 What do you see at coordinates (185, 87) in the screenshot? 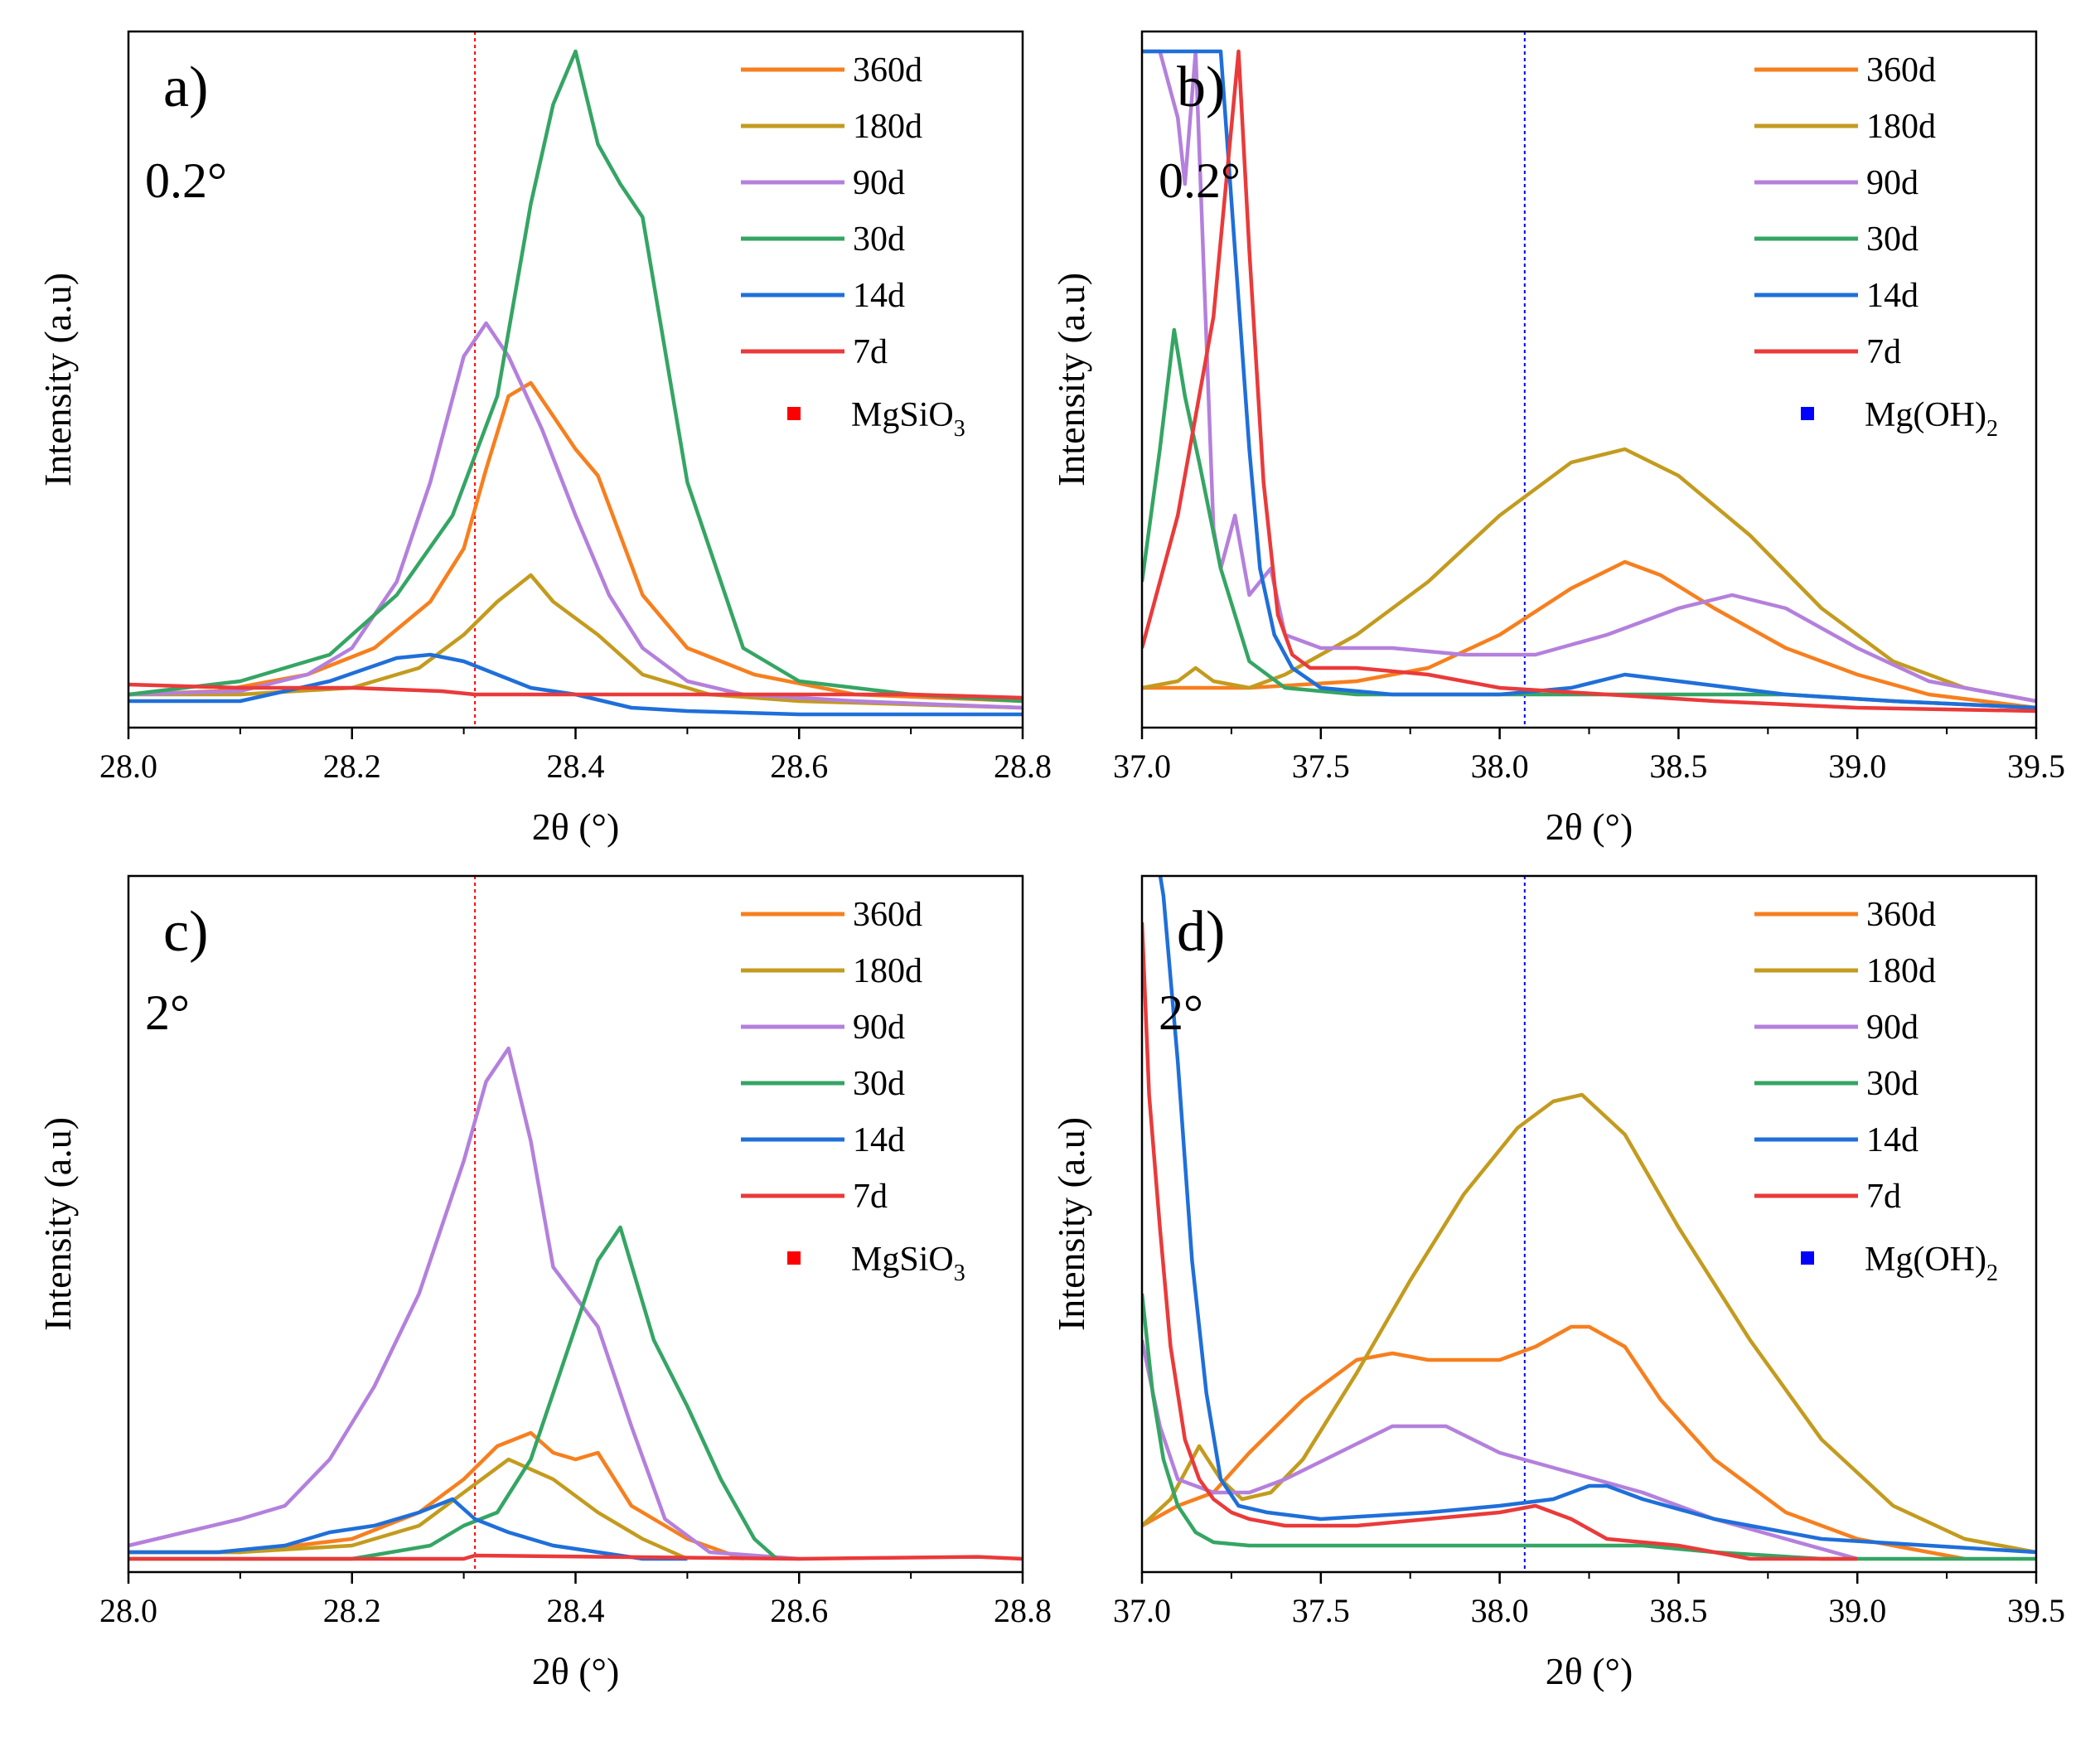
I see `panel-letter: a)` at bounding box center [185, 87].